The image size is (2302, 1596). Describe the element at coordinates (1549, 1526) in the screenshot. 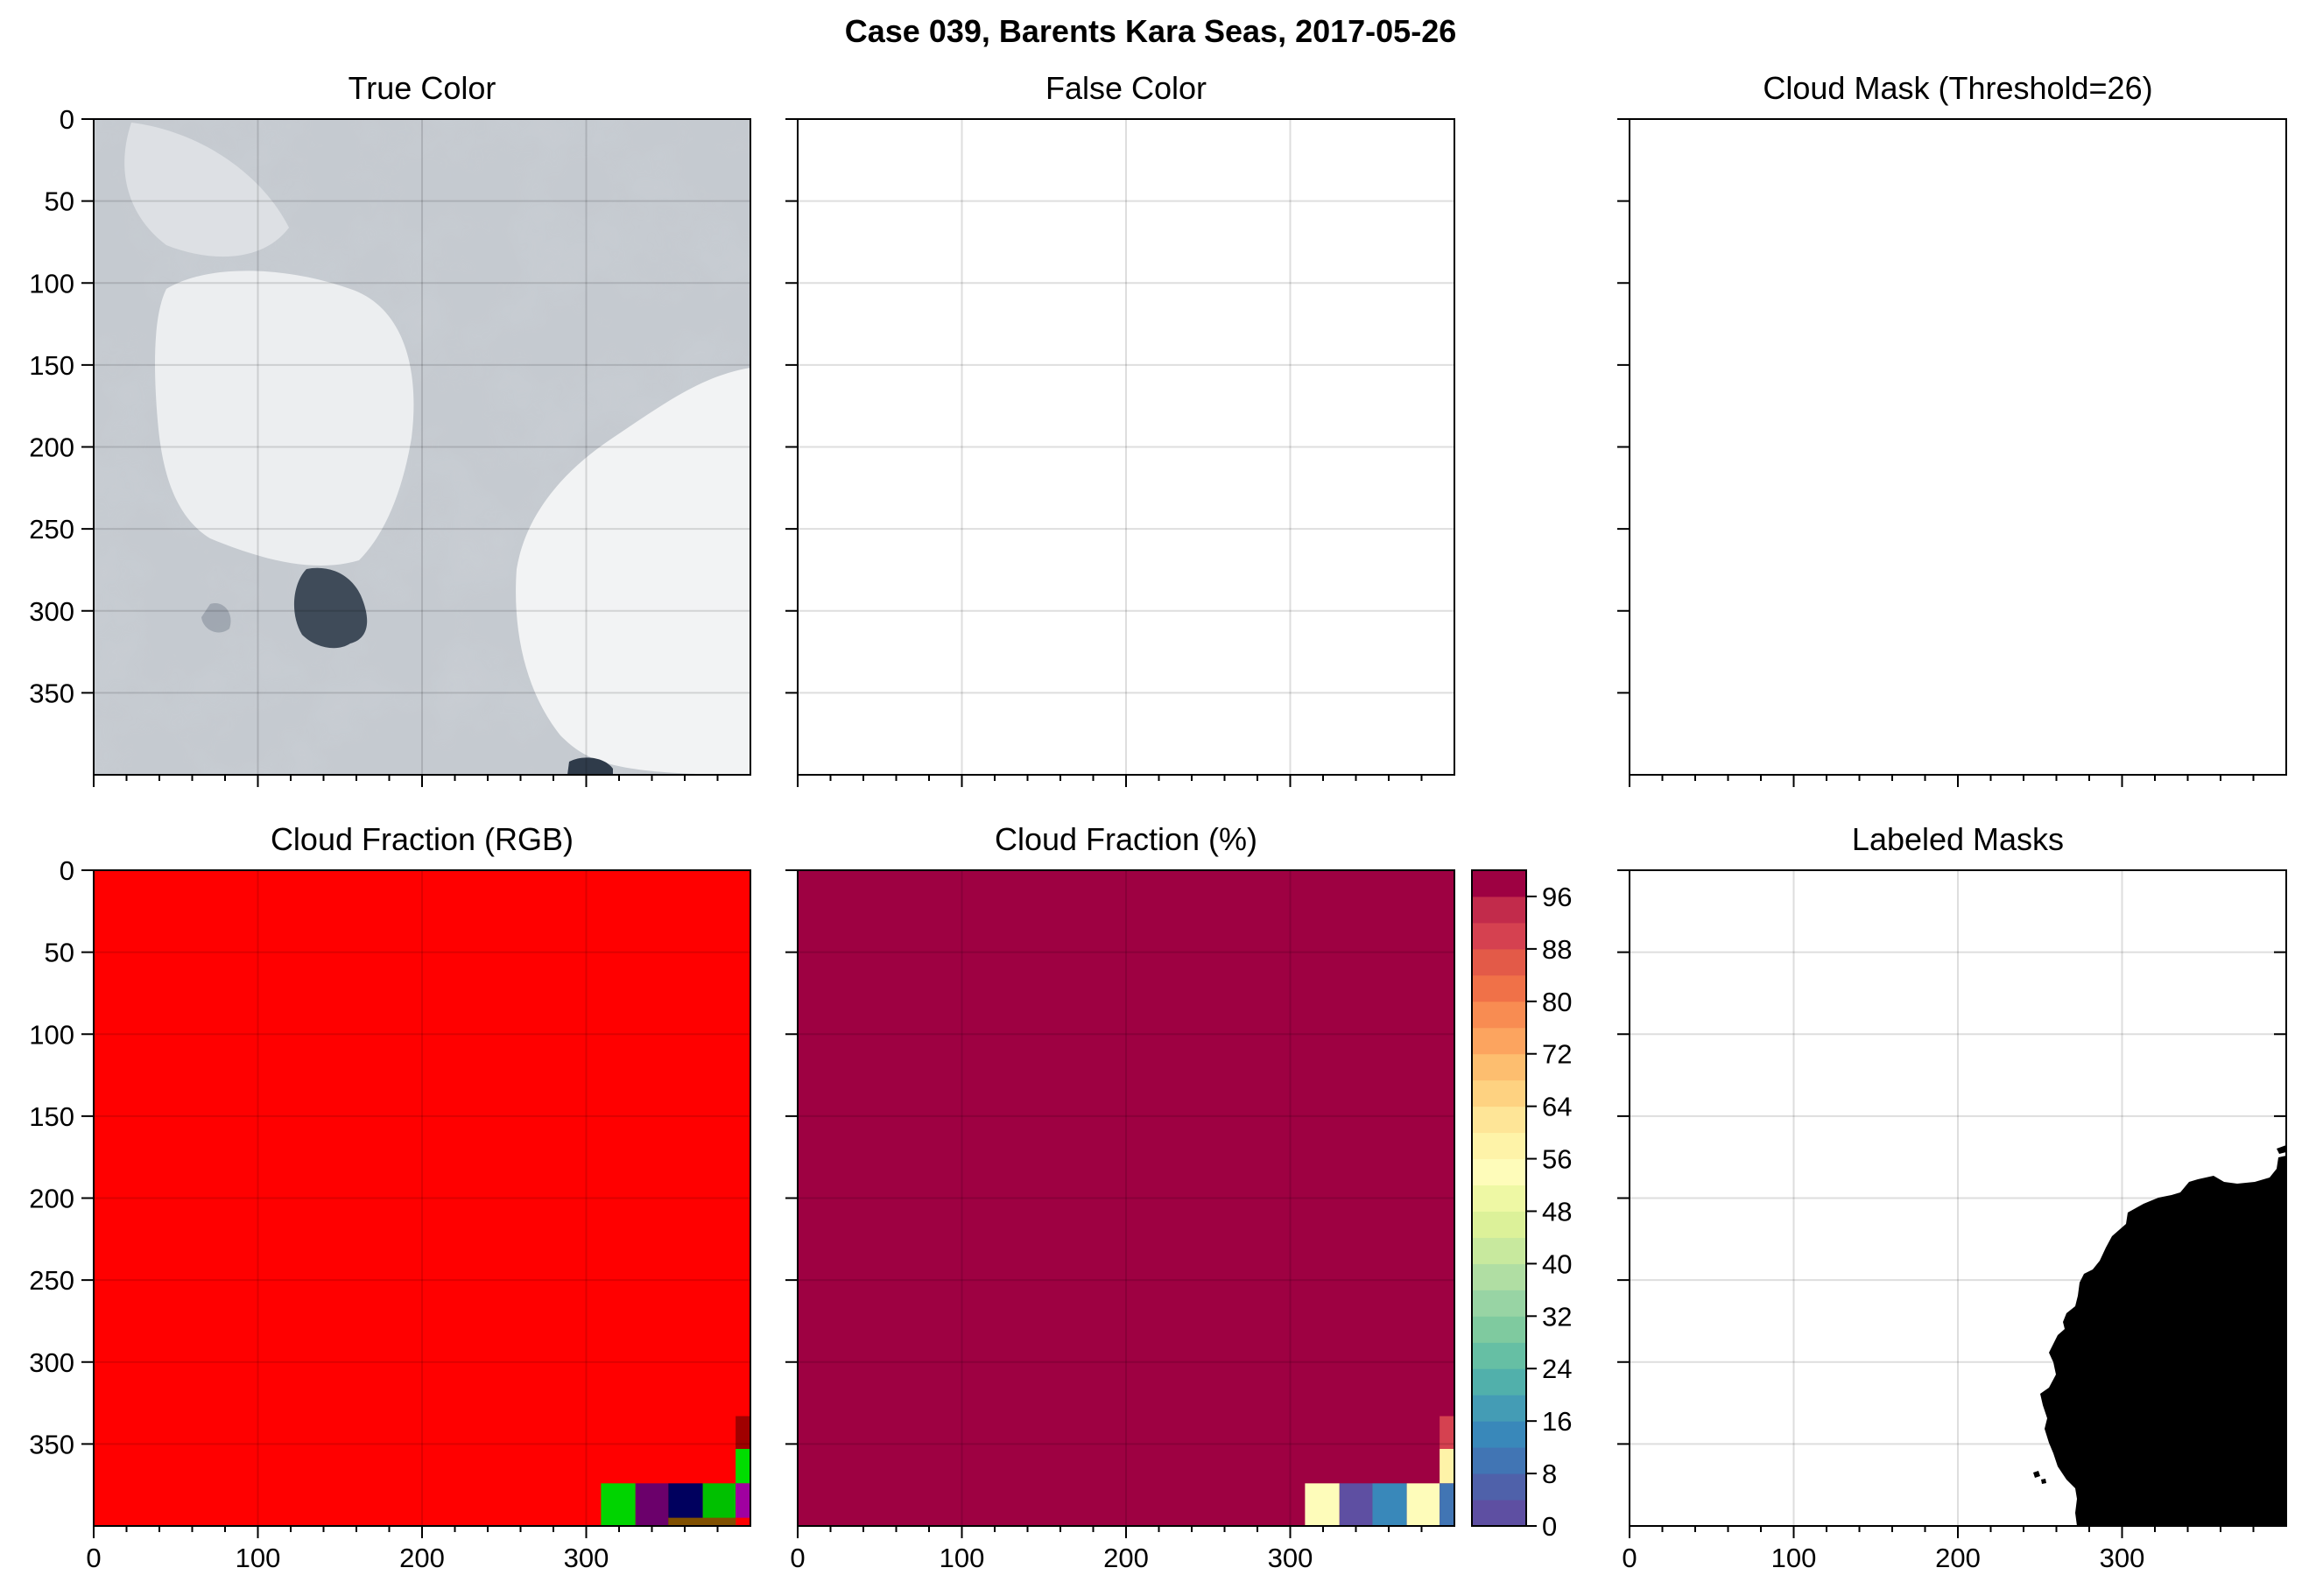

I see `colorbar-tick-label: 0` at that location.